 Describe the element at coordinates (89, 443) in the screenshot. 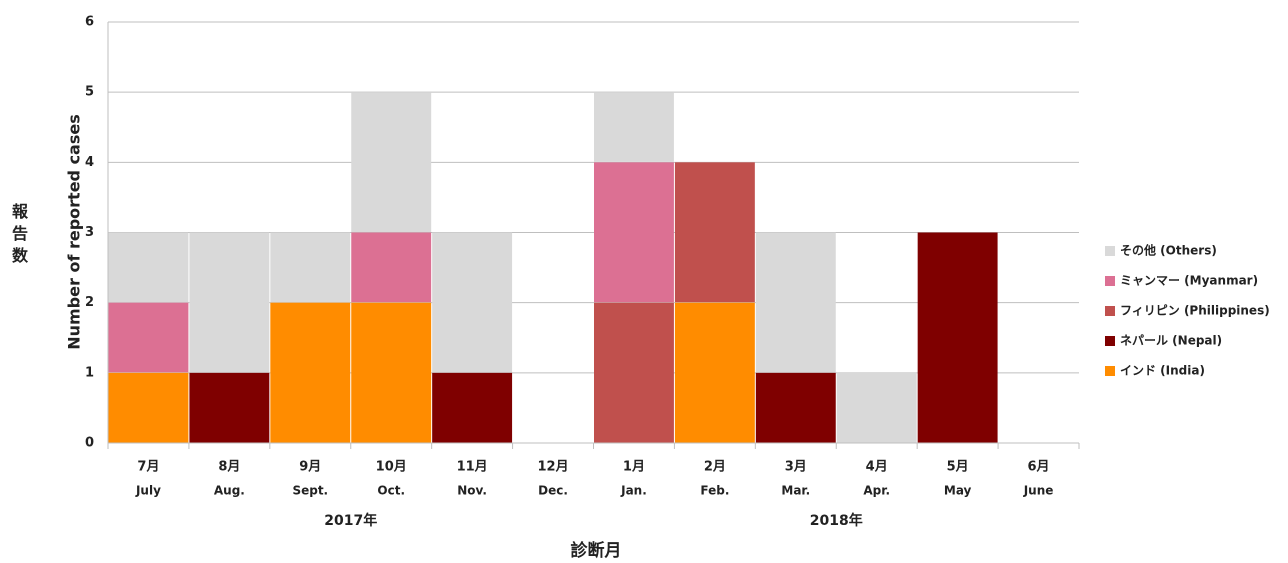

I see `y-tick-label: 0` at that location.